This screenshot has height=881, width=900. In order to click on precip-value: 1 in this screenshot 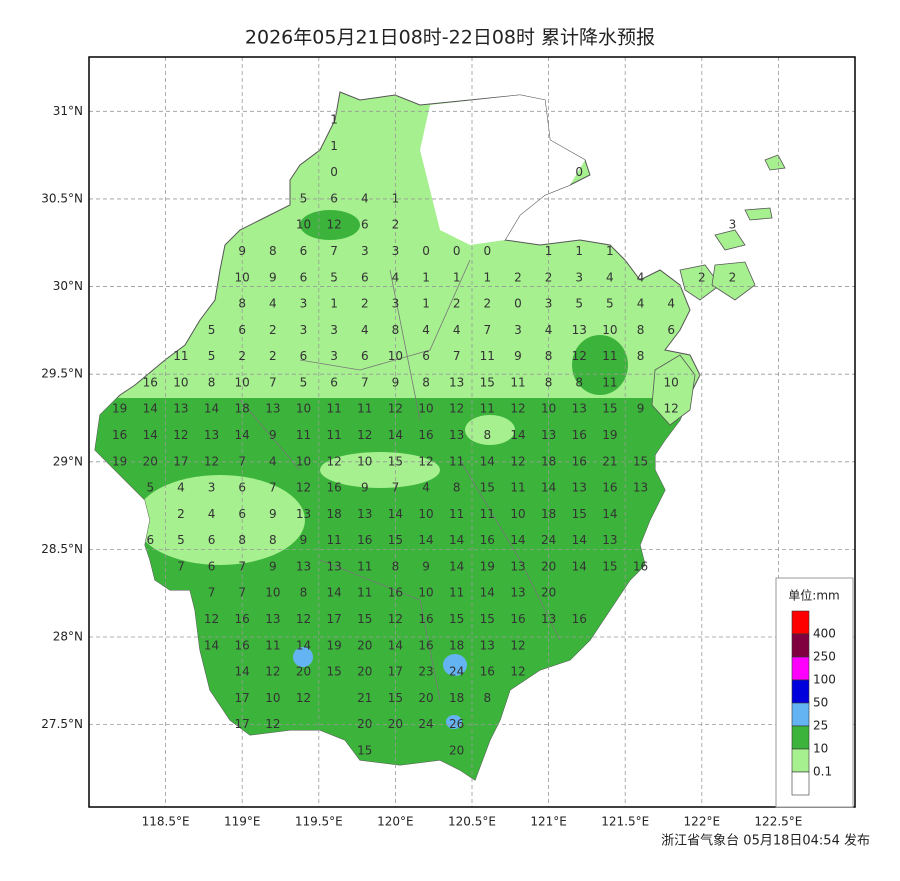, I will do `click(334, 146)`.